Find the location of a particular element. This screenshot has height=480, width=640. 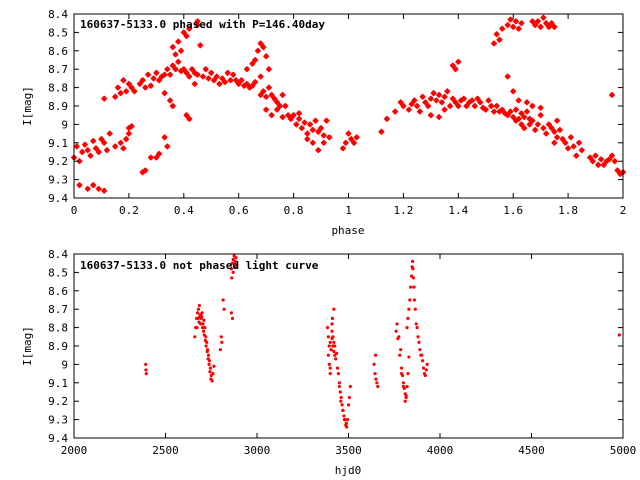

chart-title: 160637-5133.0 phased with P=146.40day is located at coordinates (202, 24).